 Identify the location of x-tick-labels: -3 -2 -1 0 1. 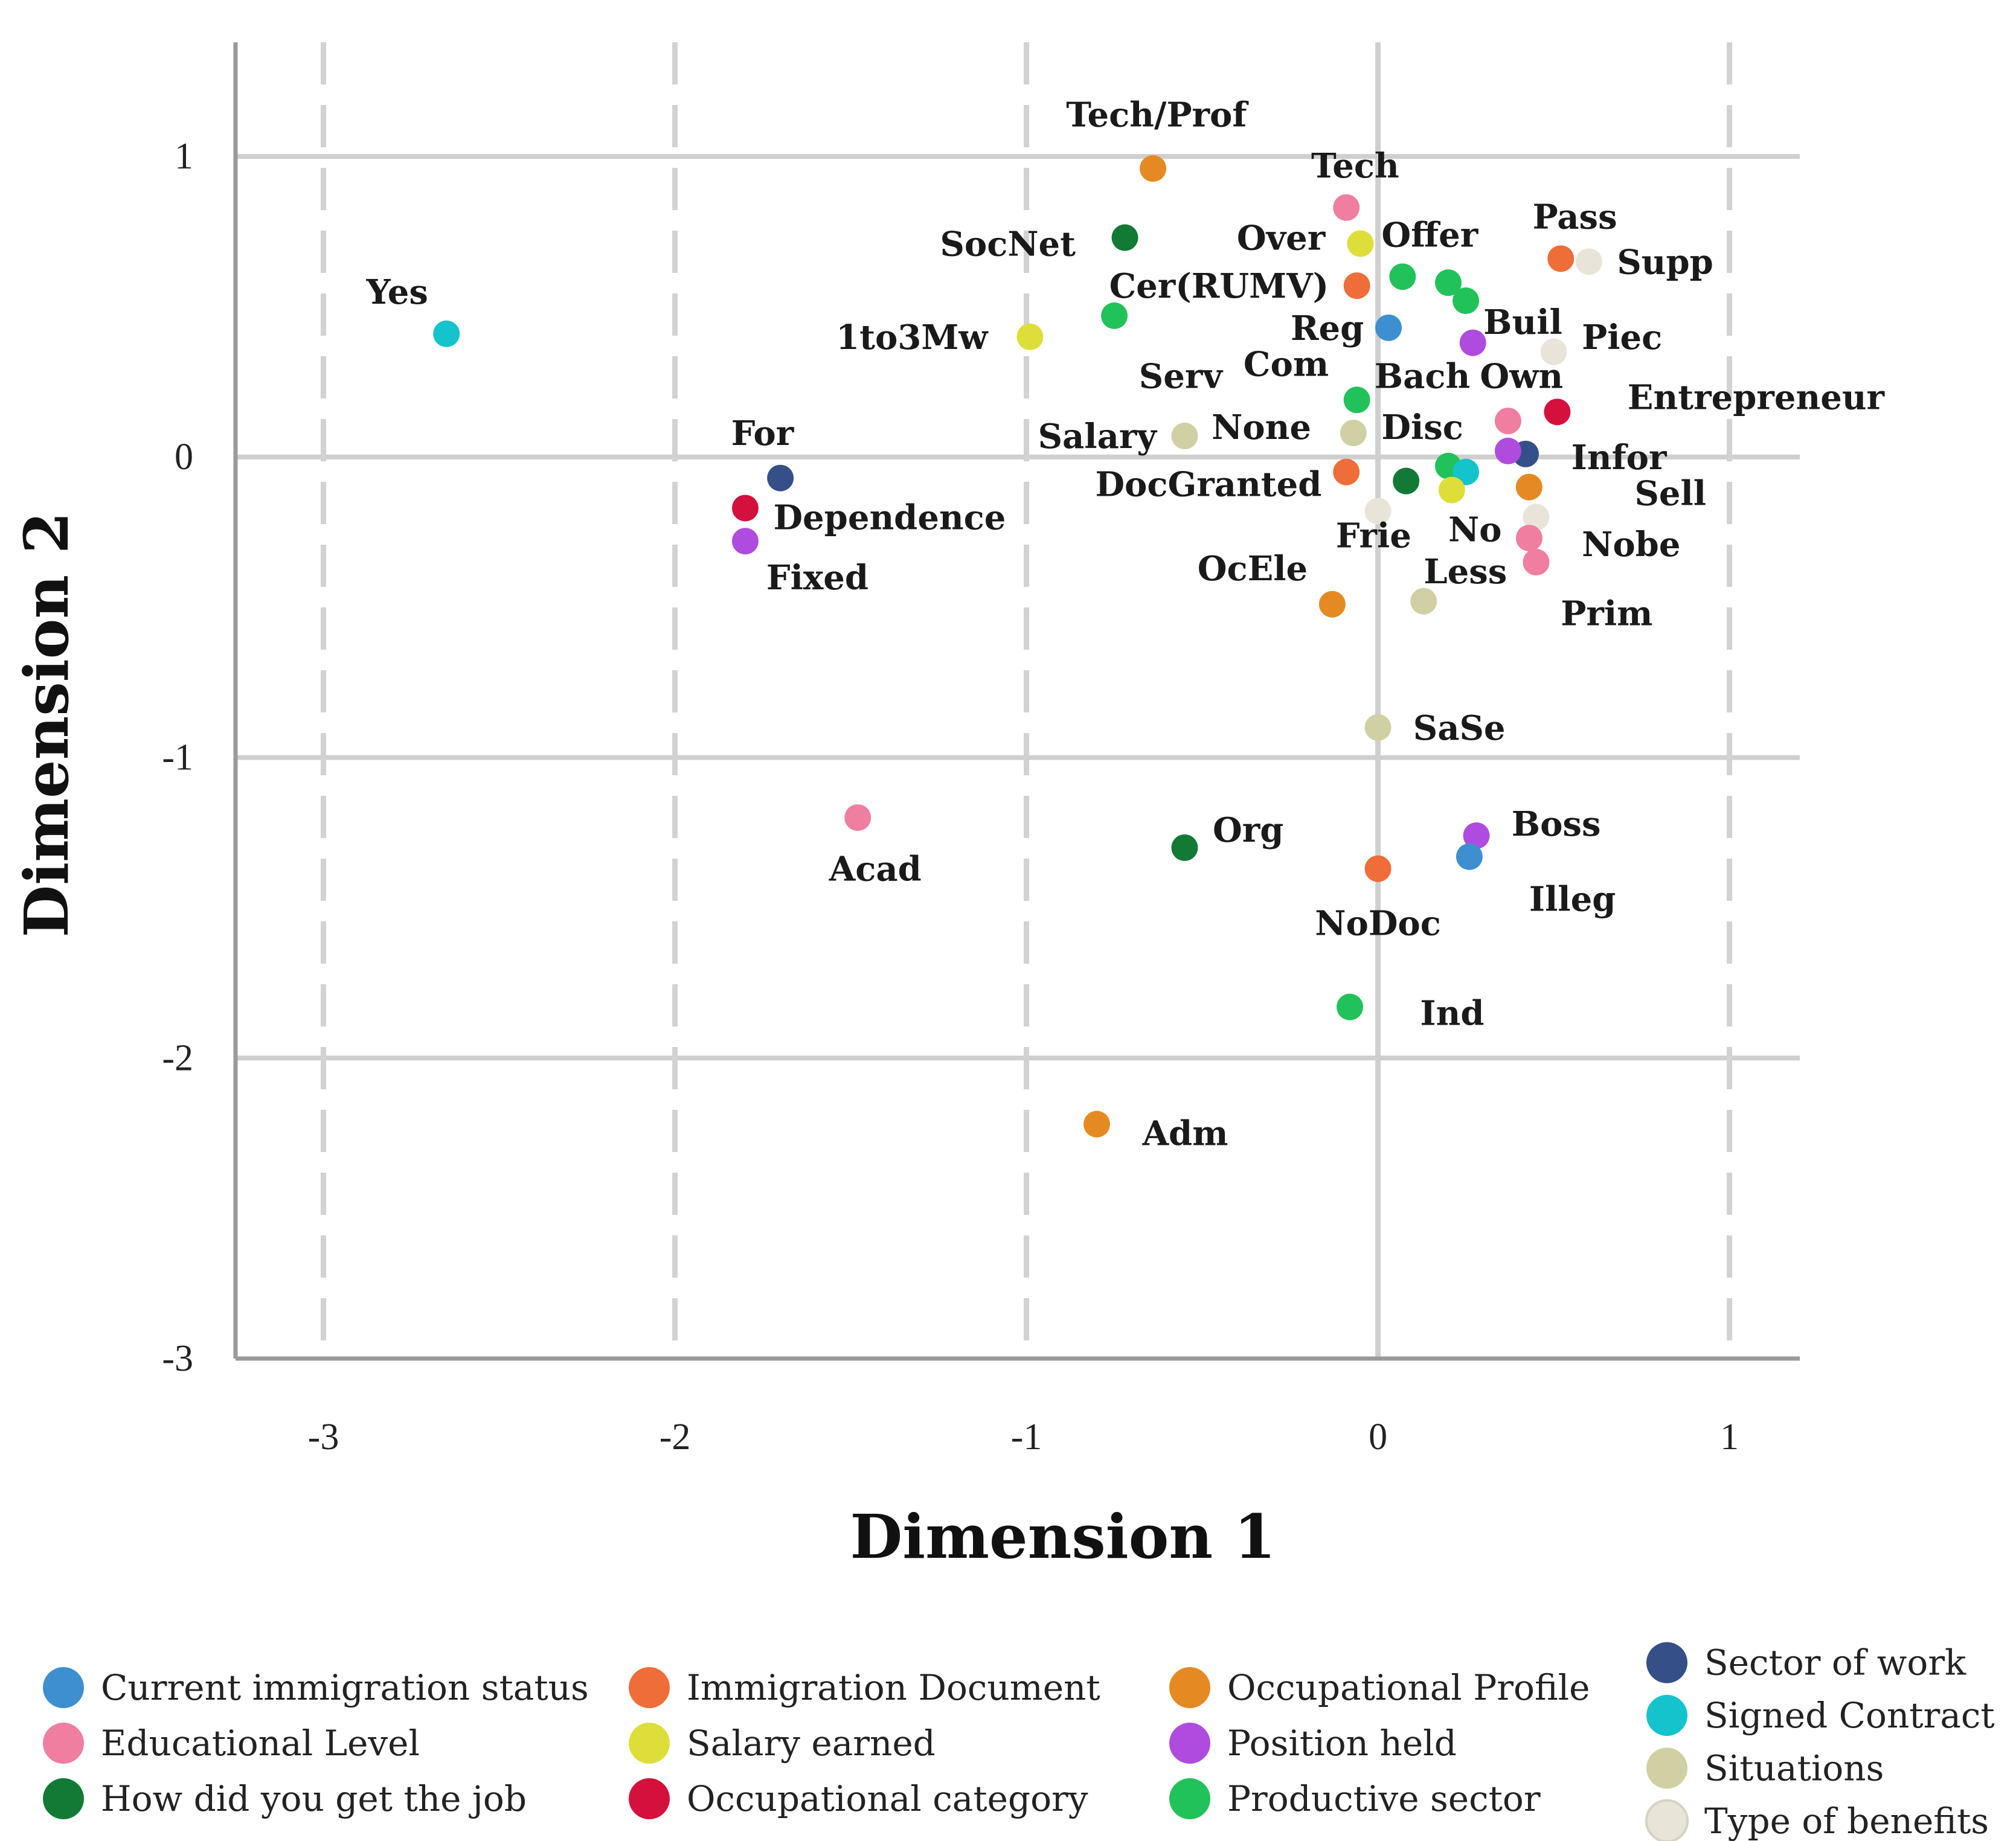
(1023, 1437).